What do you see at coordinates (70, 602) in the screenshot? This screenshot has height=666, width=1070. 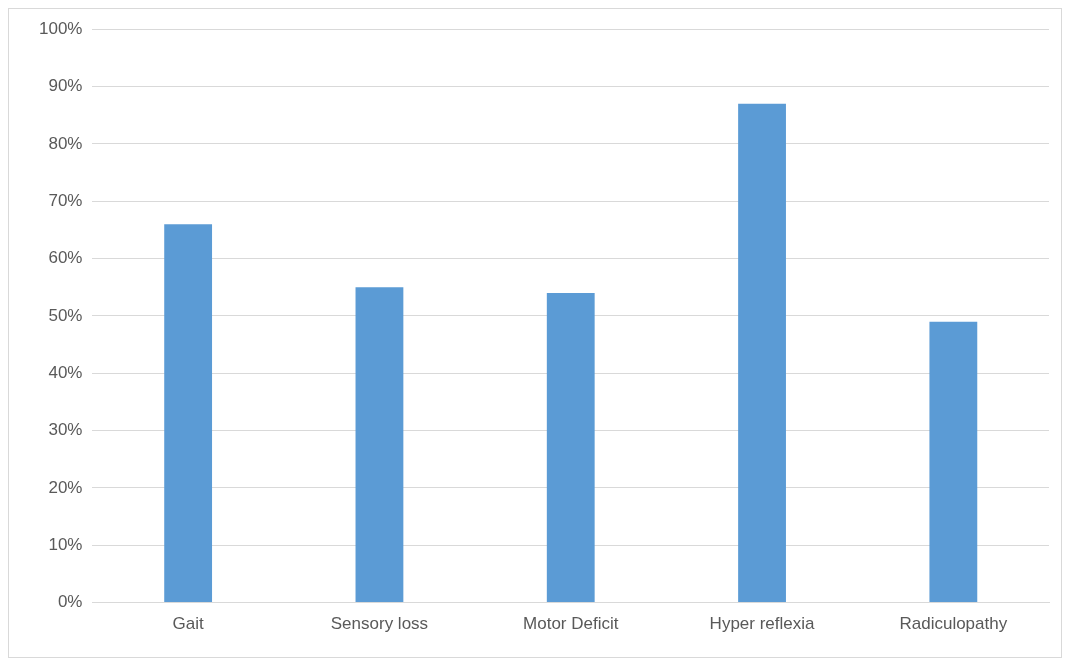 I see `y-tick-label: 0%` at bounding box center [70, 602].